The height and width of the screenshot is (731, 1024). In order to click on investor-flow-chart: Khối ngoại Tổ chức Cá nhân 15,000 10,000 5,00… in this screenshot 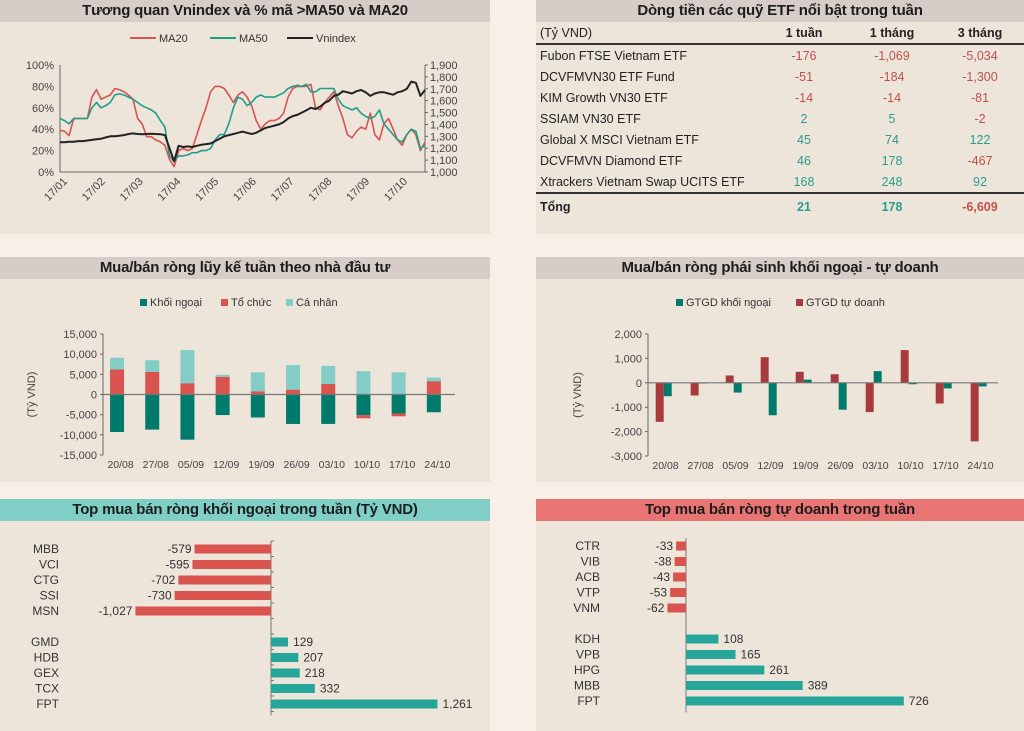, I will do `click(240, 384)`.